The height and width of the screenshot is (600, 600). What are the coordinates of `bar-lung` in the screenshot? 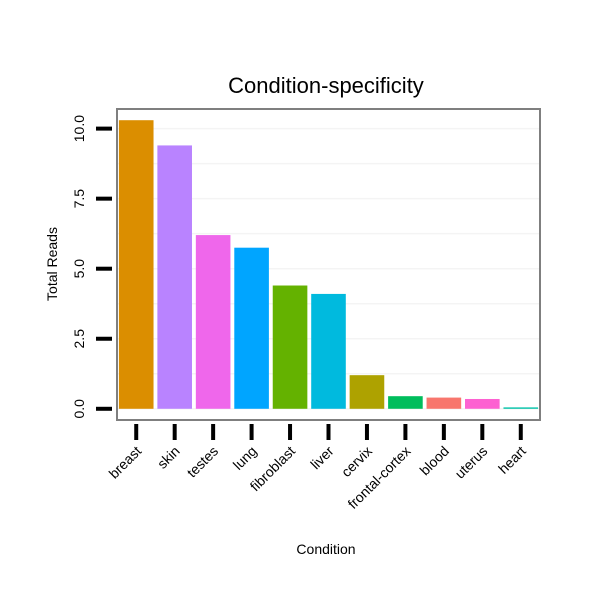 It's located at (251, 328).